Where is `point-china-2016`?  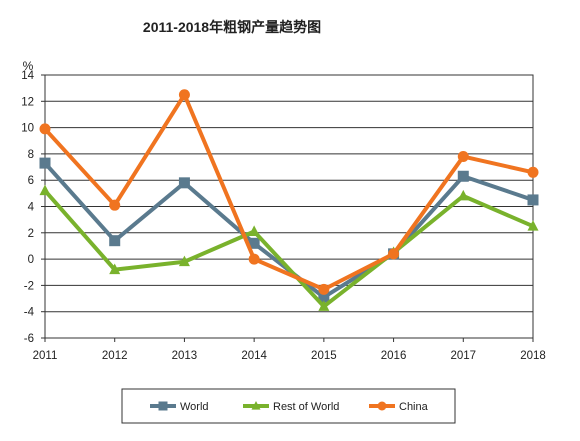 point-china-2016 is located at coordinates (394, 254).